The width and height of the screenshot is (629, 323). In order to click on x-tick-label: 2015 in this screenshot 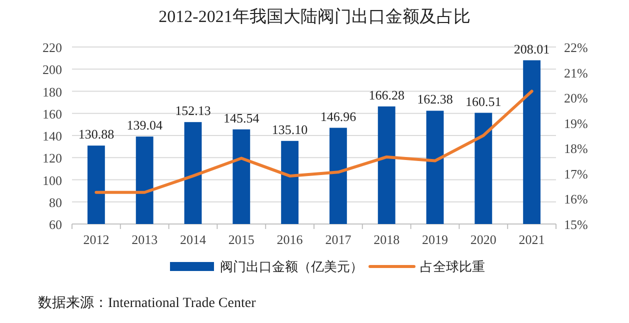, I will do `click(241, 239)`.